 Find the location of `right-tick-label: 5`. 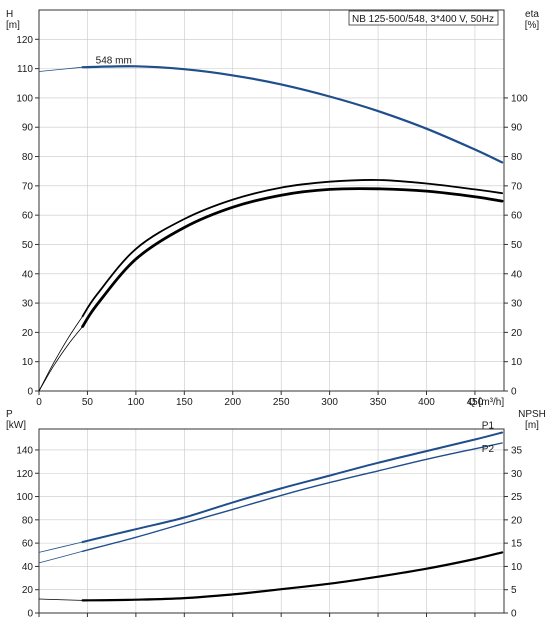

right-tick-label: 5 is located at coordinates (514, 590).